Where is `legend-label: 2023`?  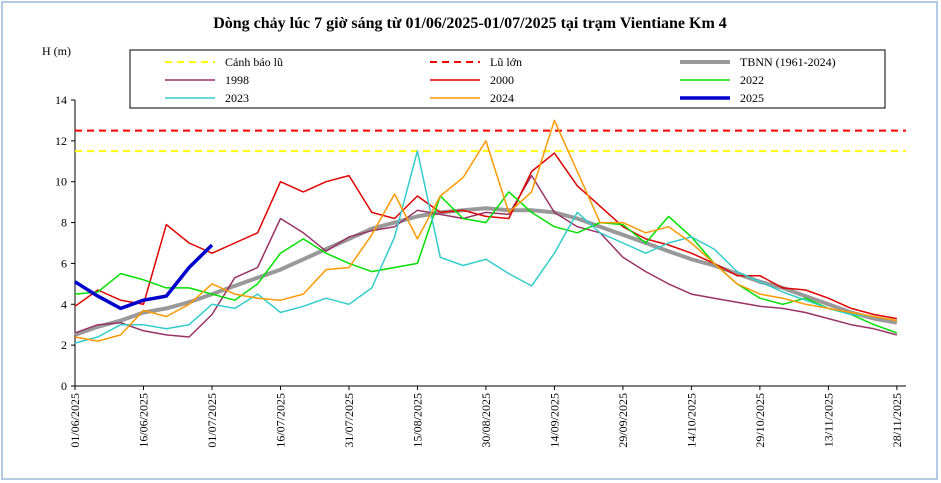 legend-label: 2023 is located at coordinates (237, 98).